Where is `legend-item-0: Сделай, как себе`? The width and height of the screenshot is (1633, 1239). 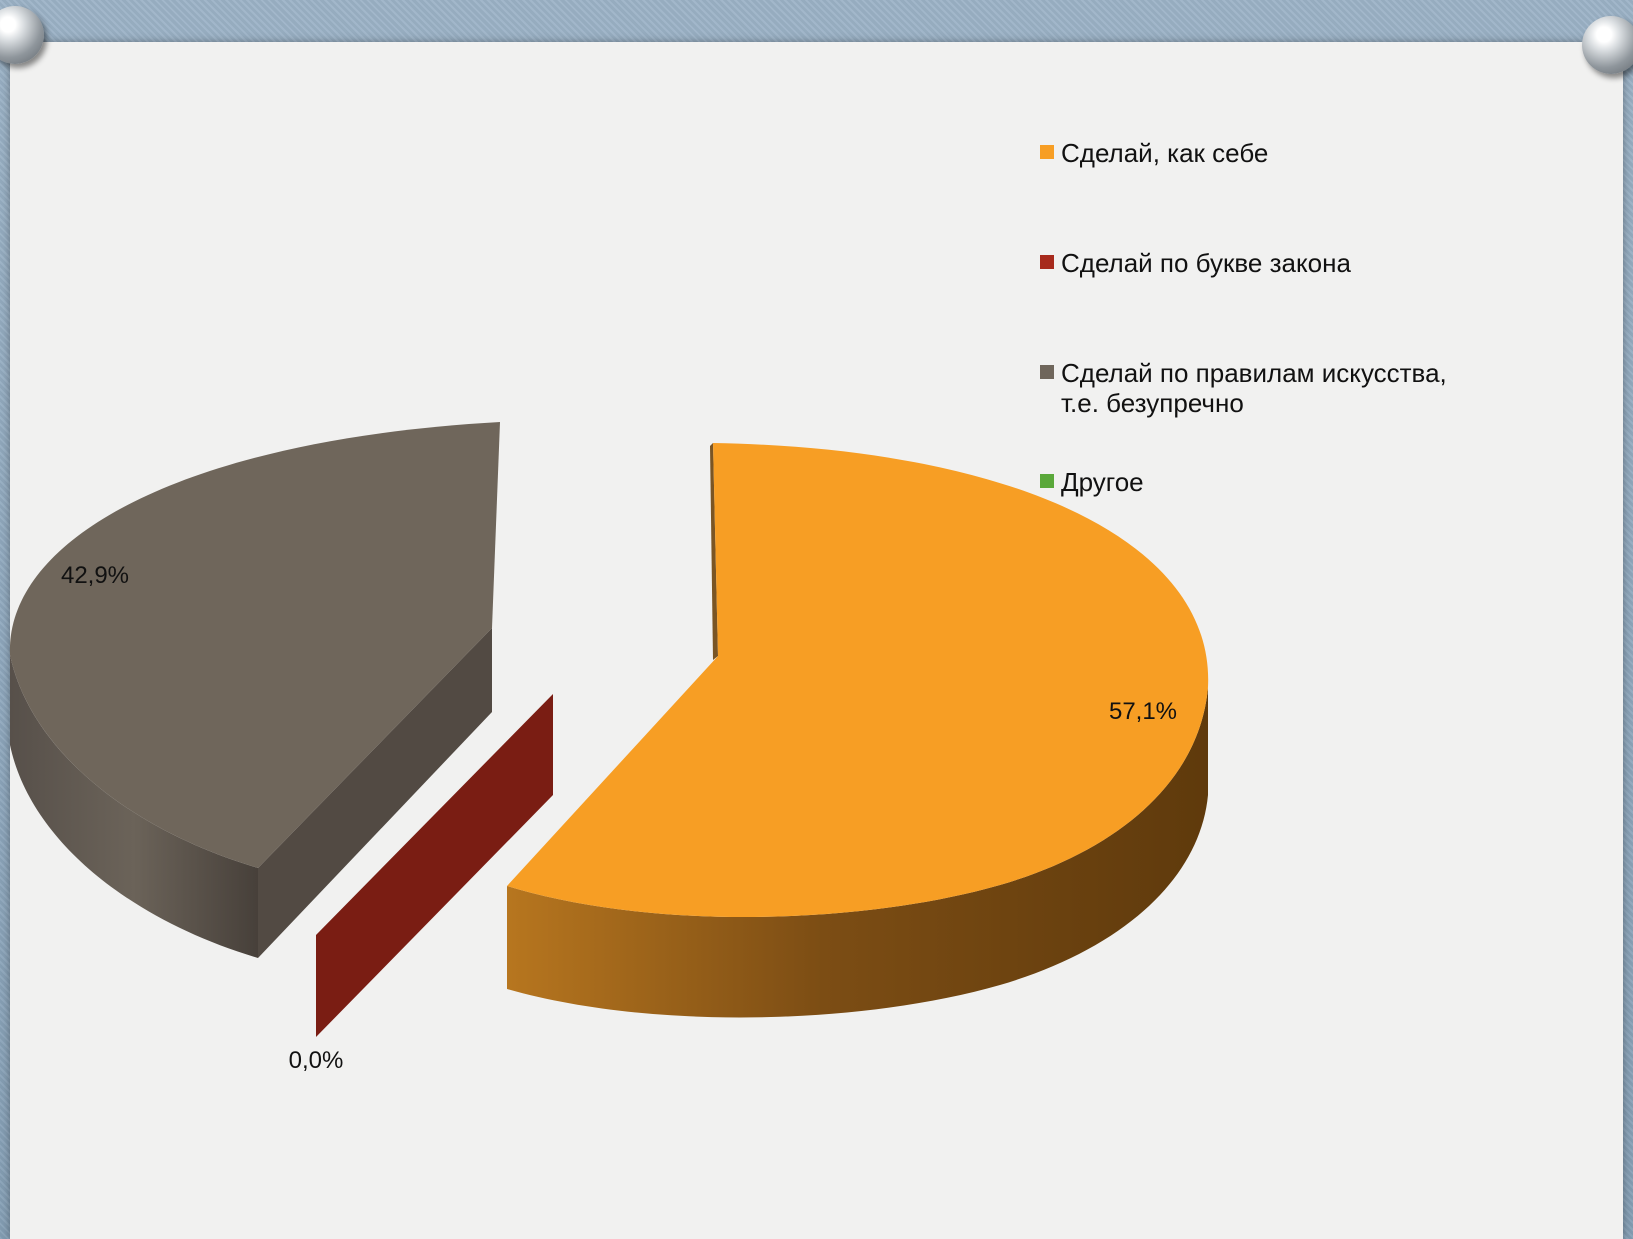
legend-item-0: Сделай, как себе is located at coordinates (1154, 153).